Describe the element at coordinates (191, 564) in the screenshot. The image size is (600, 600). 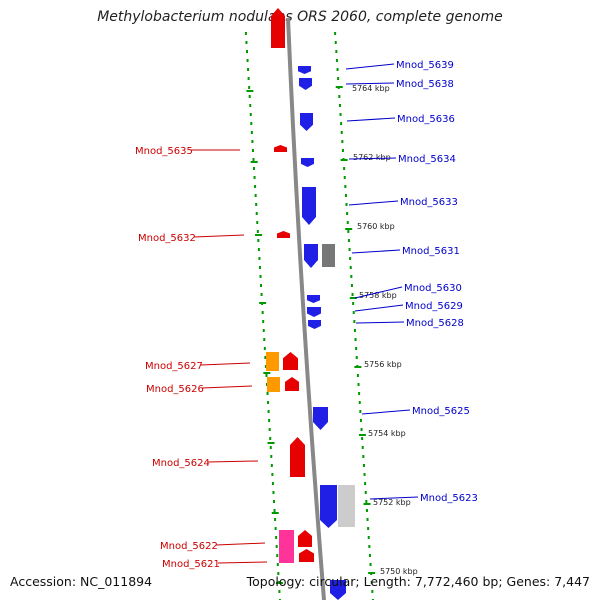
I see `gene-label: Mnod_5621` at that location.